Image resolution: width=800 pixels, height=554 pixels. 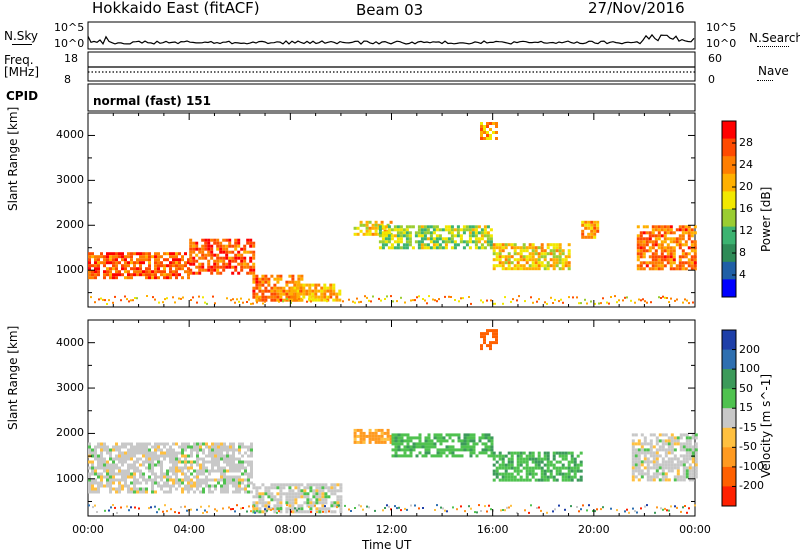 I want to click on power-cbar-tick-label-2: 20, so click(x=746, y=186).